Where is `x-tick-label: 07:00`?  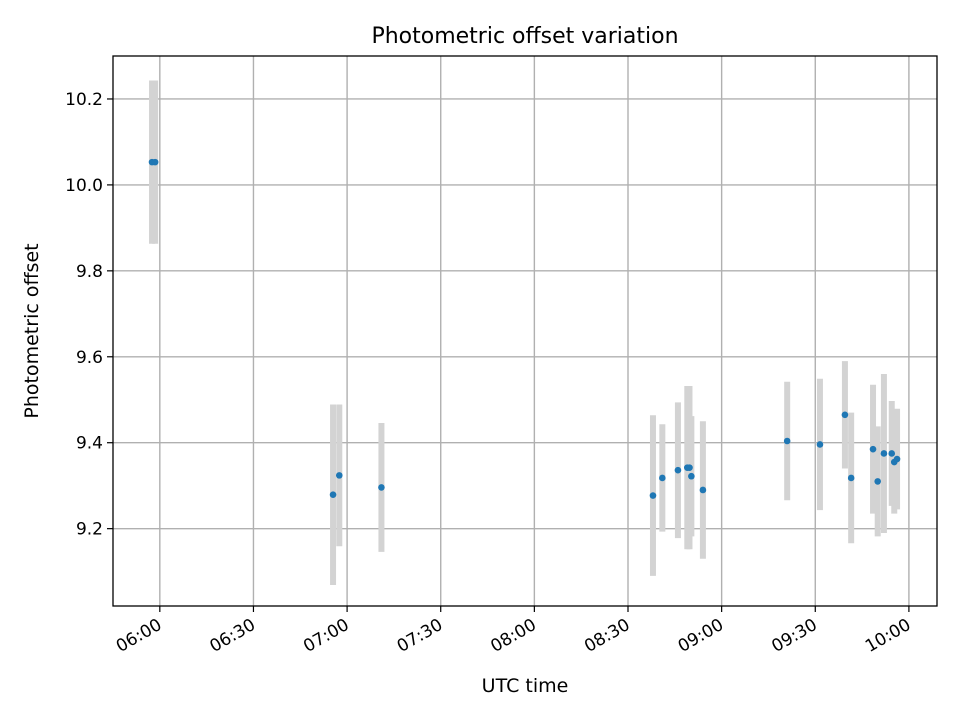
x-tick-label: 07:00 is located at coordinates (326, 636).